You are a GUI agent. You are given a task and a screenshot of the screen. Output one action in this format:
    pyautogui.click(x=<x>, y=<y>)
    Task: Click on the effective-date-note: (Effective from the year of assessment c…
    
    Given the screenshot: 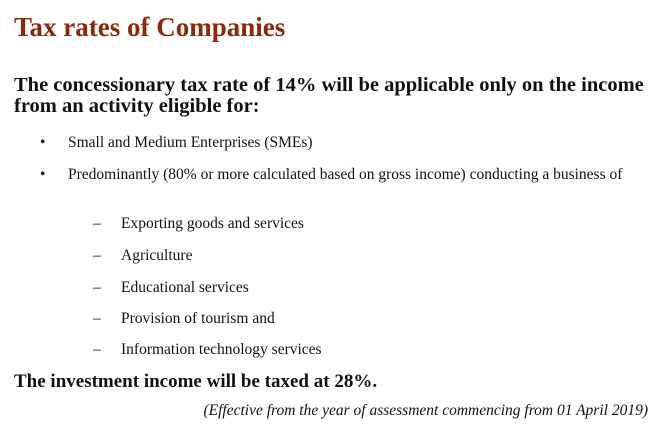 What is the action you would take?
    pyautogui.click(x=425, y=410)
    